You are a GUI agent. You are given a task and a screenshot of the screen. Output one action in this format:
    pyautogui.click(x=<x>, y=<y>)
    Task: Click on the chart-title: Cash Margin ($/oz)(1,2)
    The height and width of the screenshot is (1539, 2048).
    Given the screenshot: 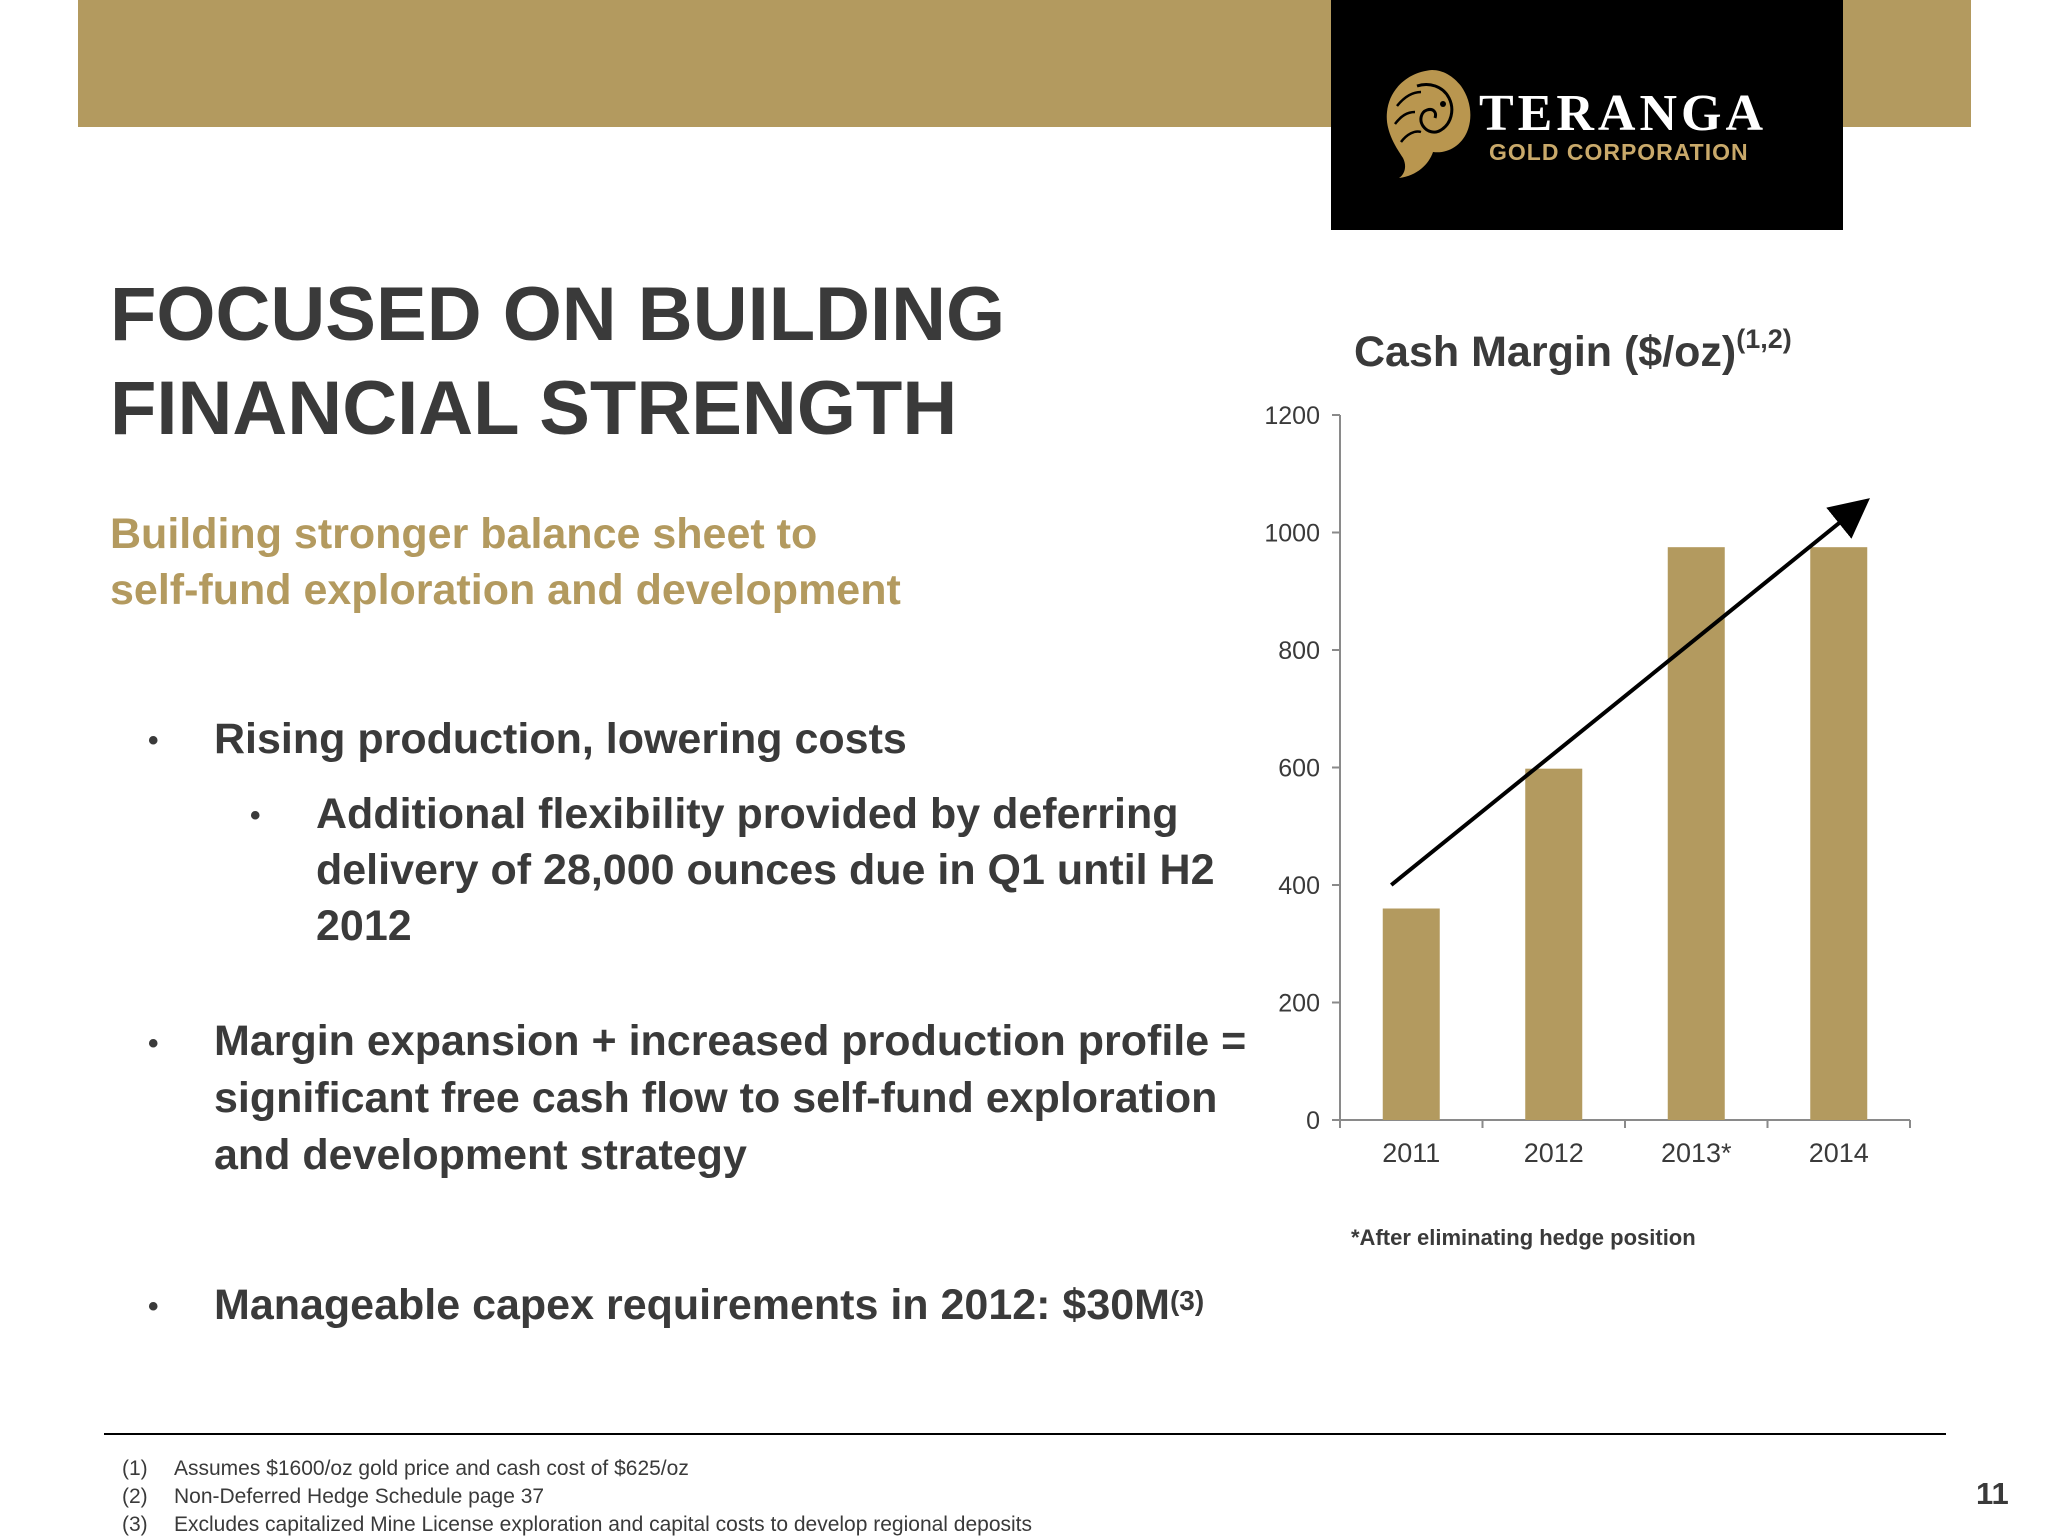 What is the action you would take?
    pyautogui.click(x=1573, y=350)
    